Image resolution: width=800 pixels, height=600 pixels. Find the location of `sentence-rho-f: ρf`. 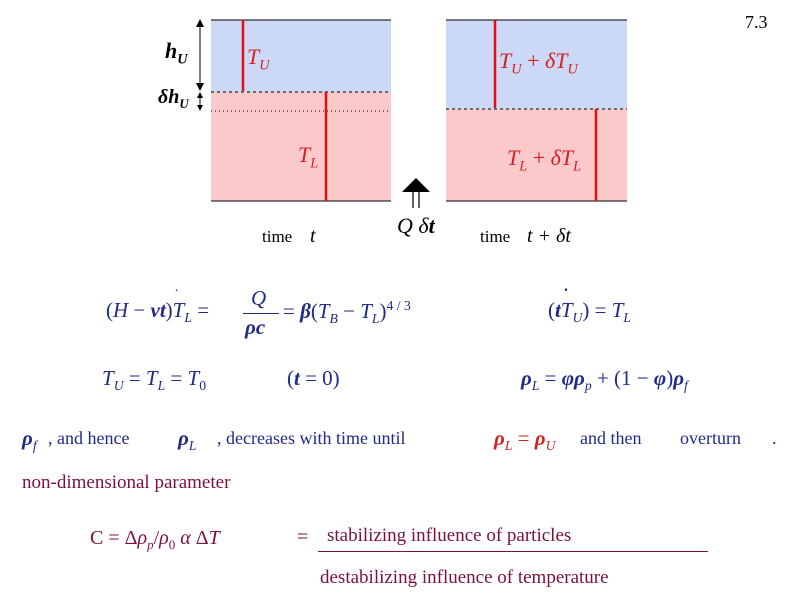

sentence-rho-f: ρf is located at coordinates (29, 440).